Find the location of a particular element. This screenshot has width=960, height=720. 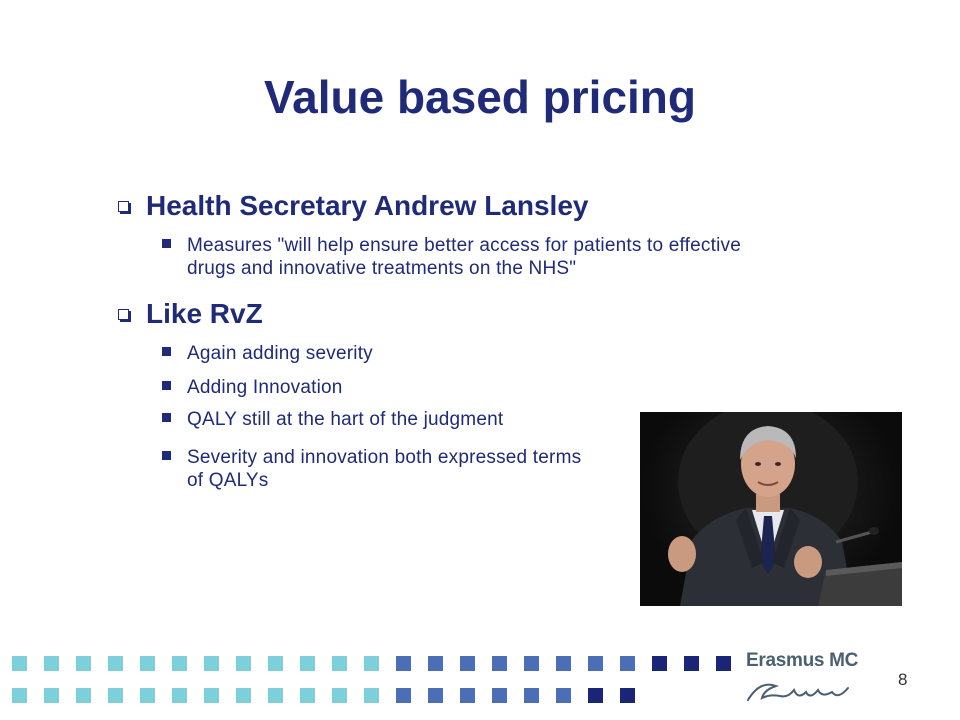

sub-bullet-text: QALY still at the hart of the judgment is located at coordinates (345, 419).